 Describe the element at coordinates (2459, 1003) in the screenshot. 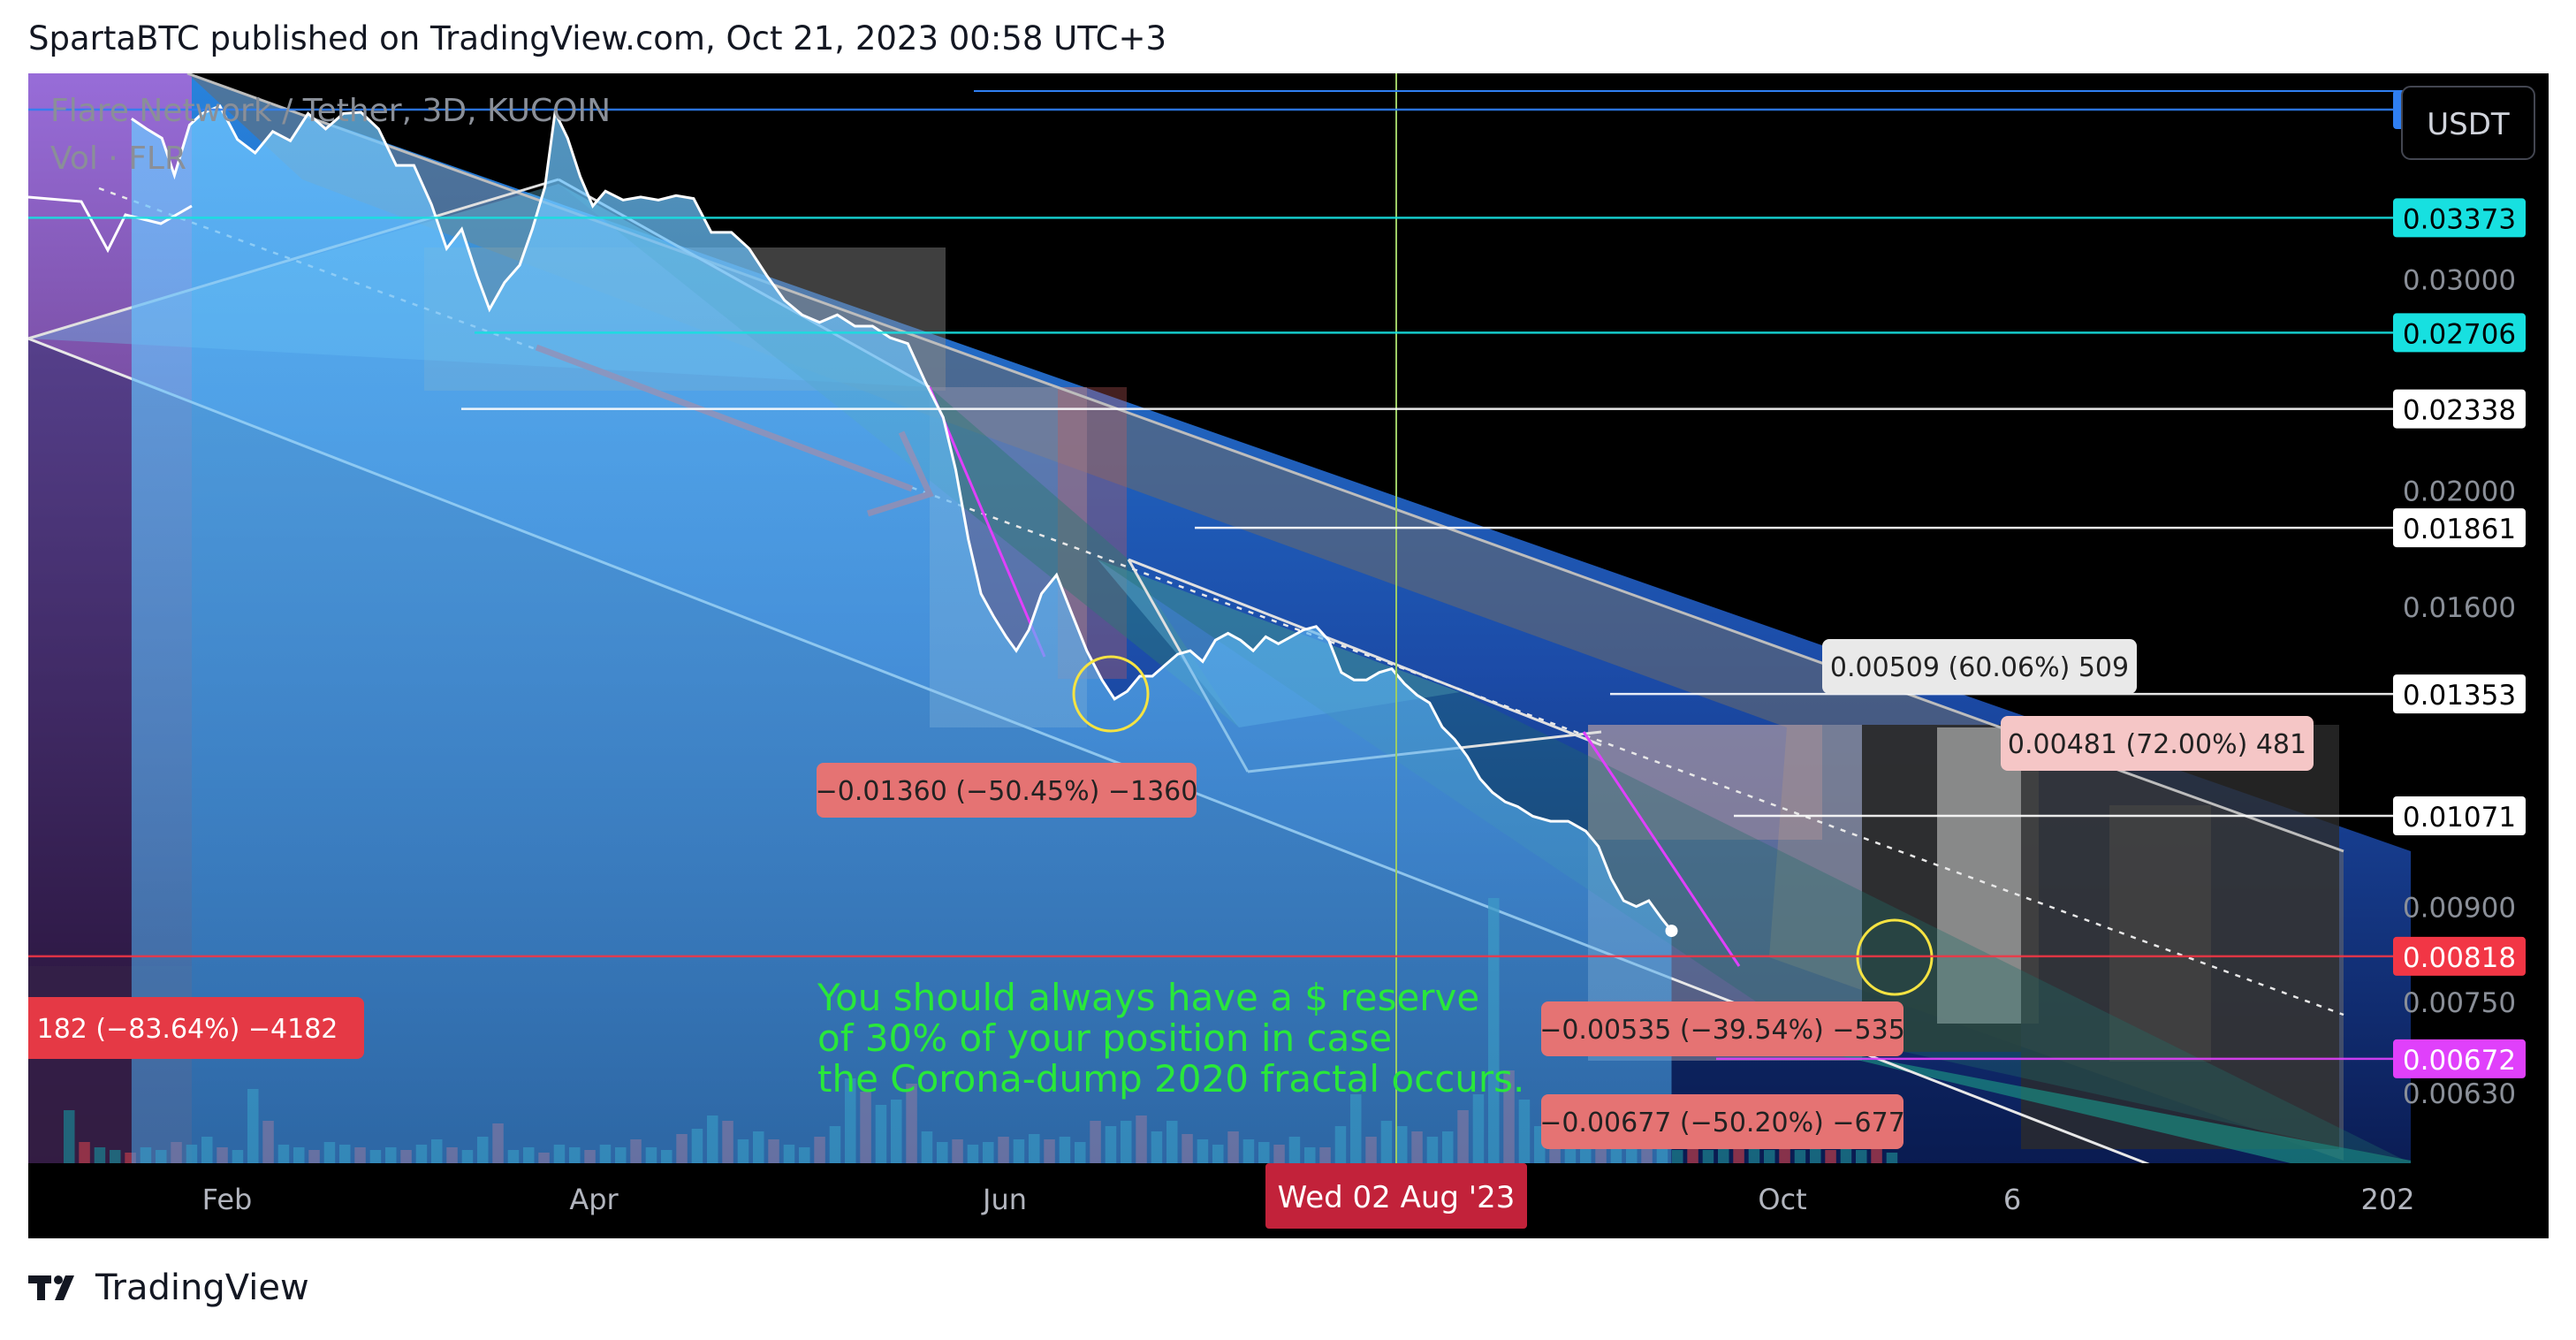

I see `y-axis-tick-label: 0.00750` at that location.